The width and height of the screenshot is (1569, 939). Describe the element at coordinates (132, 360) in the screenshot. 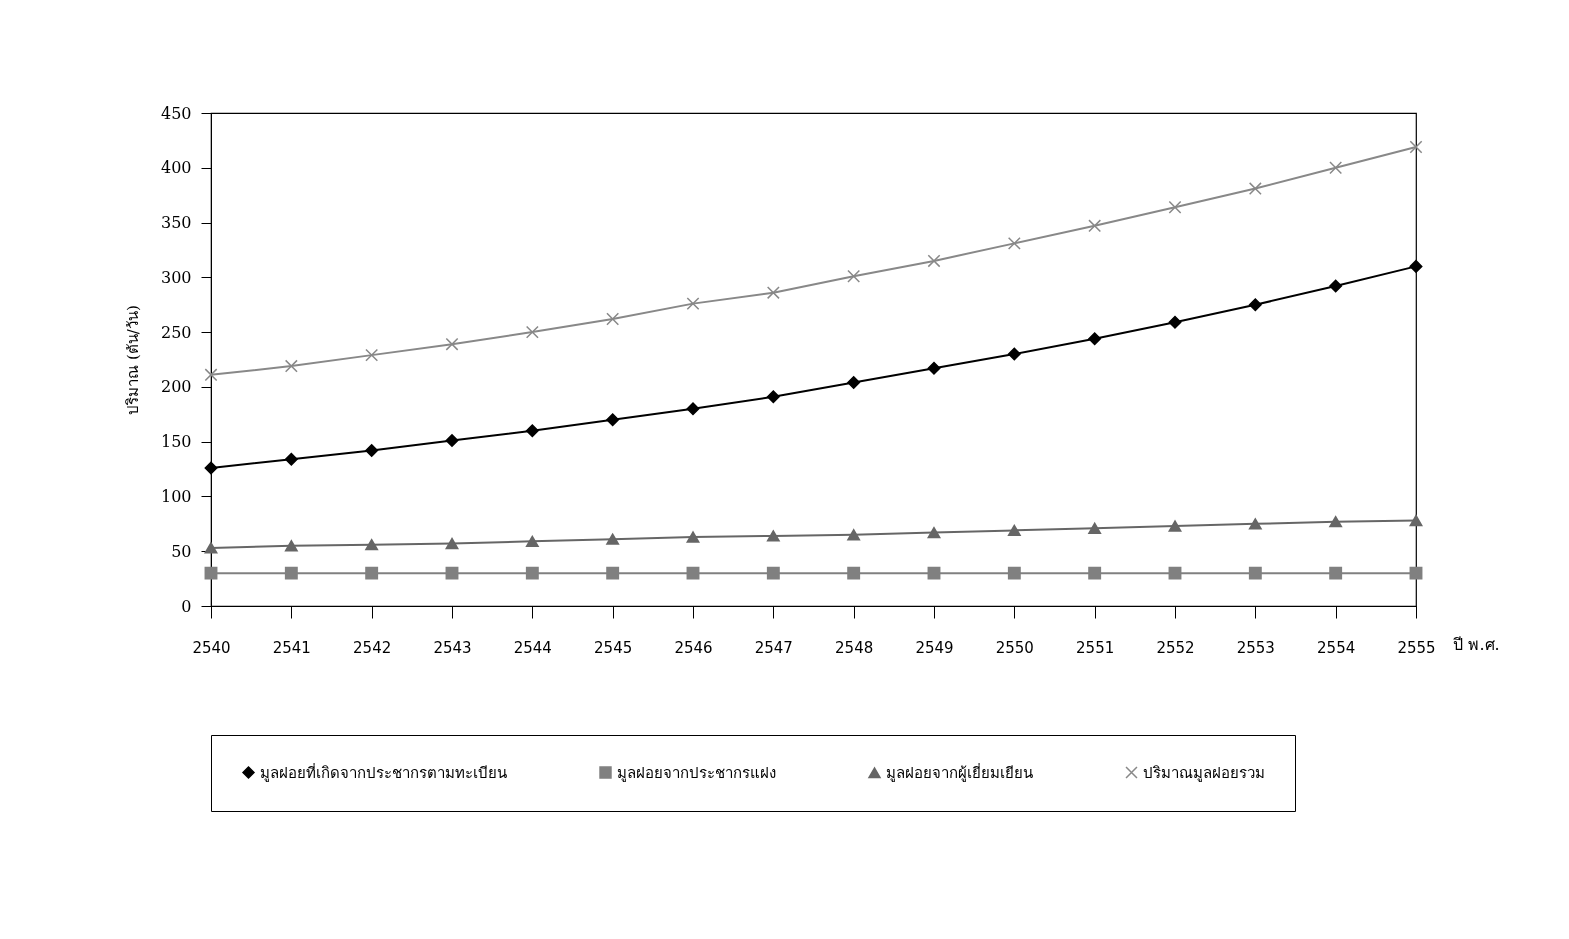

I see `y-axis-title: ปริมาณ (ตัน/วัน)` at that location.